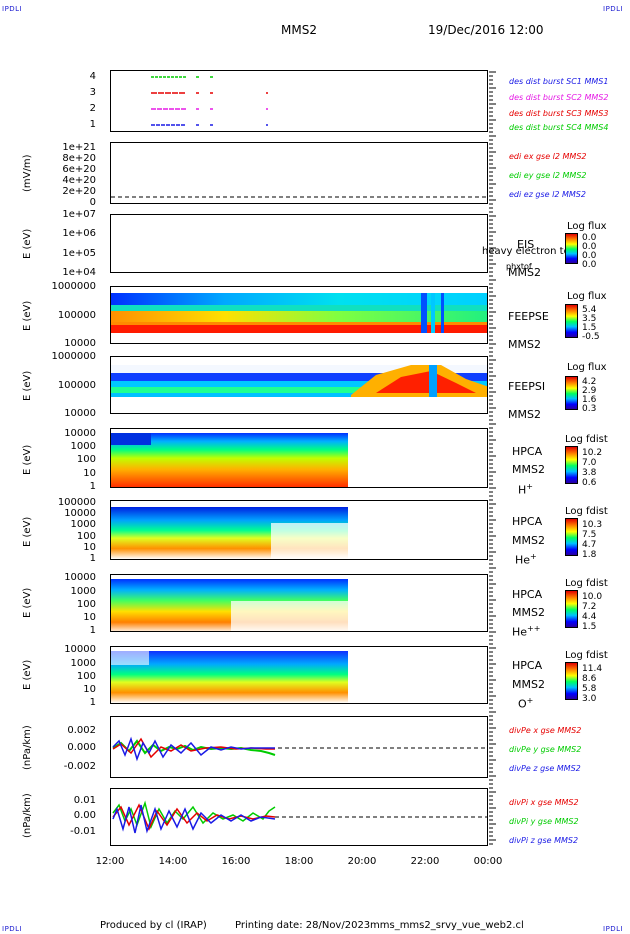 The image size is (630, 934). What do you see at coordinates (589, 679) in the screenshot?
I see `colorbar-value: 8.6` at bounding box center [589, 679].